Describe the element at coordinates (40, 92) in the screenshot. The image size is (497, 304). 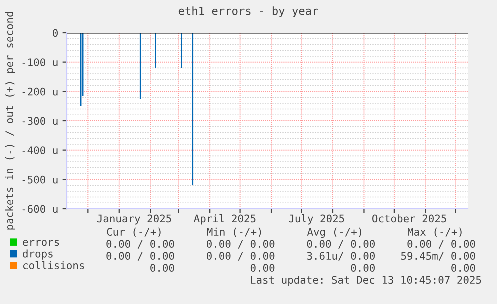
I see `y-tick-label: -200 u` at that location.